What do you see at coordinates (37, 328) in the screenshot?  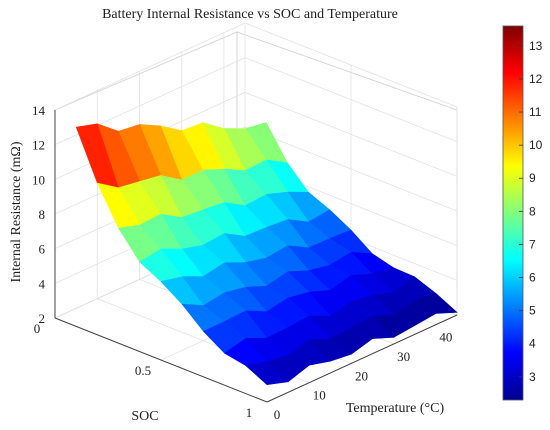 I see `x-tick-label: 0` at bounding box center [37, 328].